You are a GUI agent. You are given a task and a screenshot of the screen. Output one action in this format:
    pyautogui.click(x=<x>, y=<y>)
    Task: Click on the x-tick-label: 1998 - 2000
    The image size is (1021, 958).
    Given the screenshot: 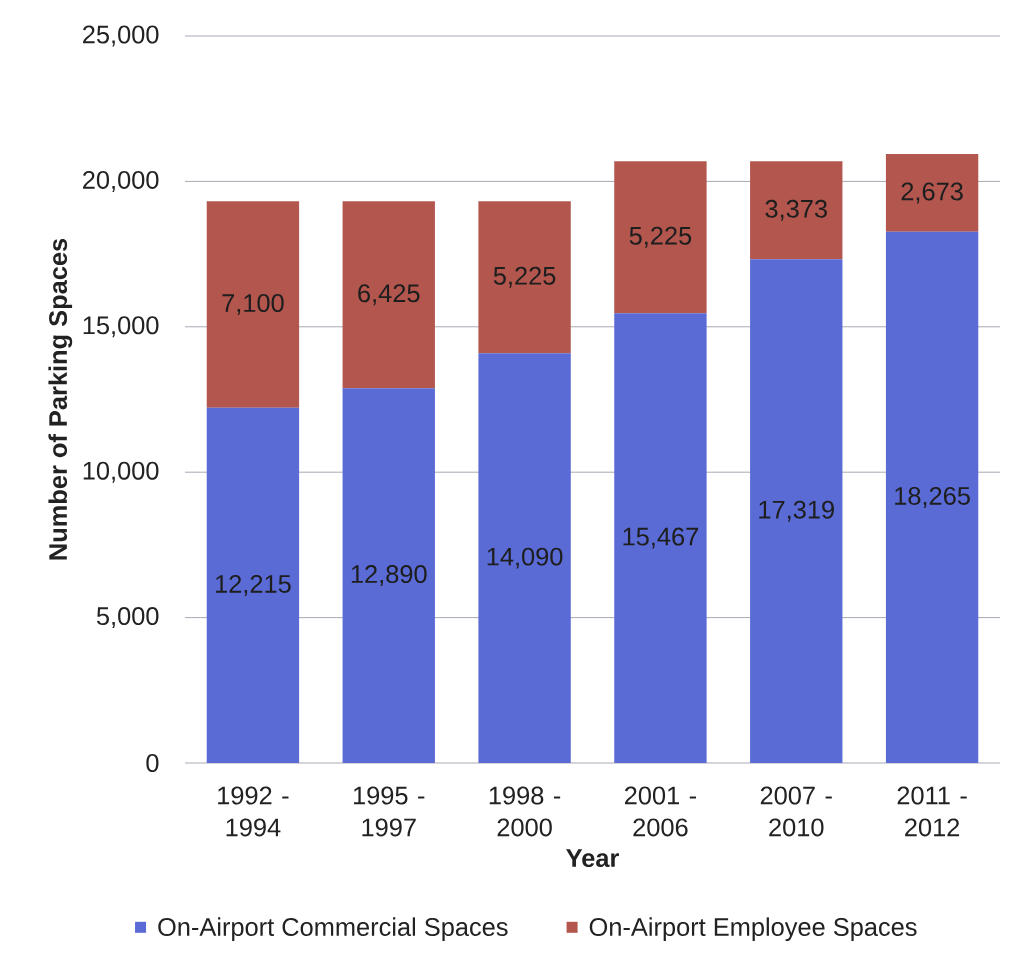 What is the action you would take?
    pyautogui.click(x=525, y=811)
    